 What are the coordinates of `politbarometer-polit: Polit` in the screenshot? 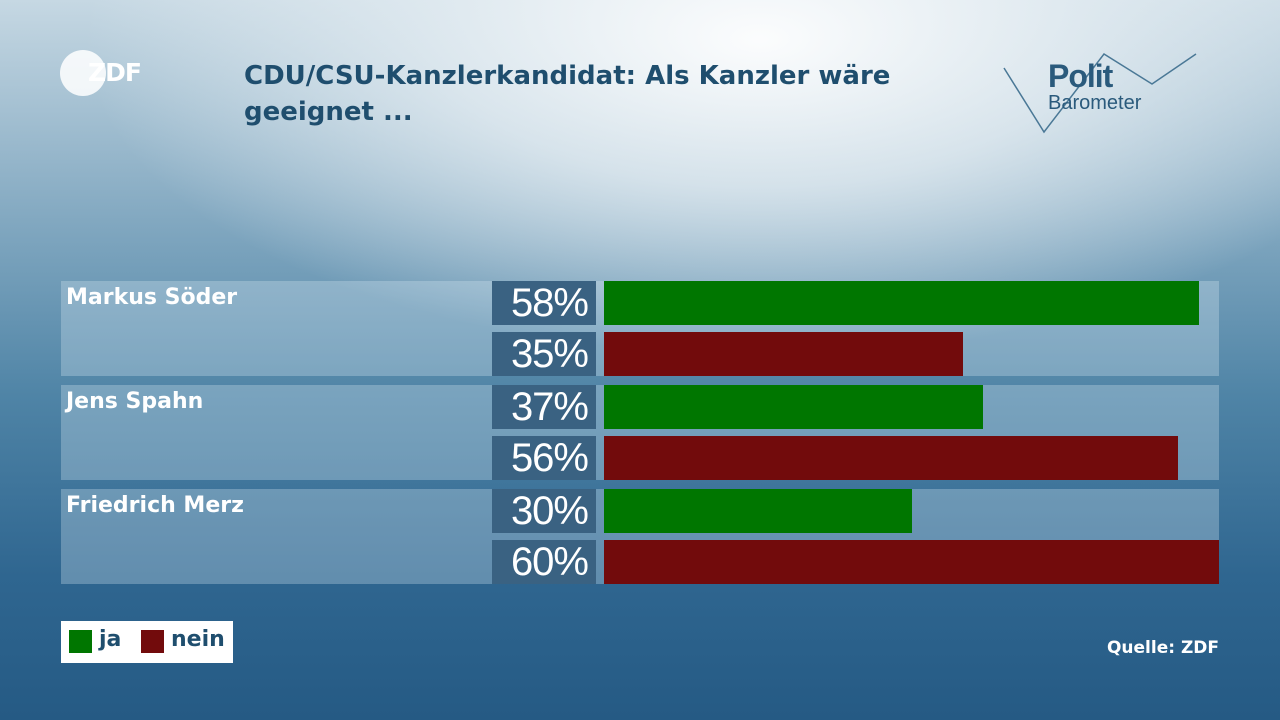 It's located at (1080, 76).